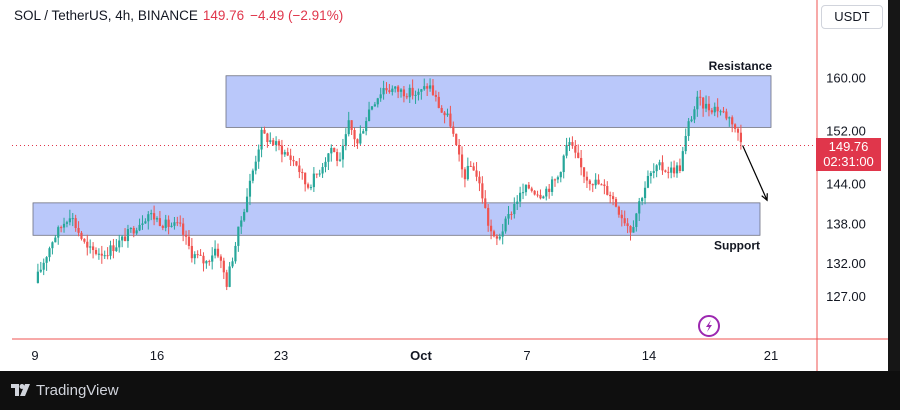 The height and width of the screenshot is (410, 900). I want to click on y-tick-label: 127.00, so click(846, 296).